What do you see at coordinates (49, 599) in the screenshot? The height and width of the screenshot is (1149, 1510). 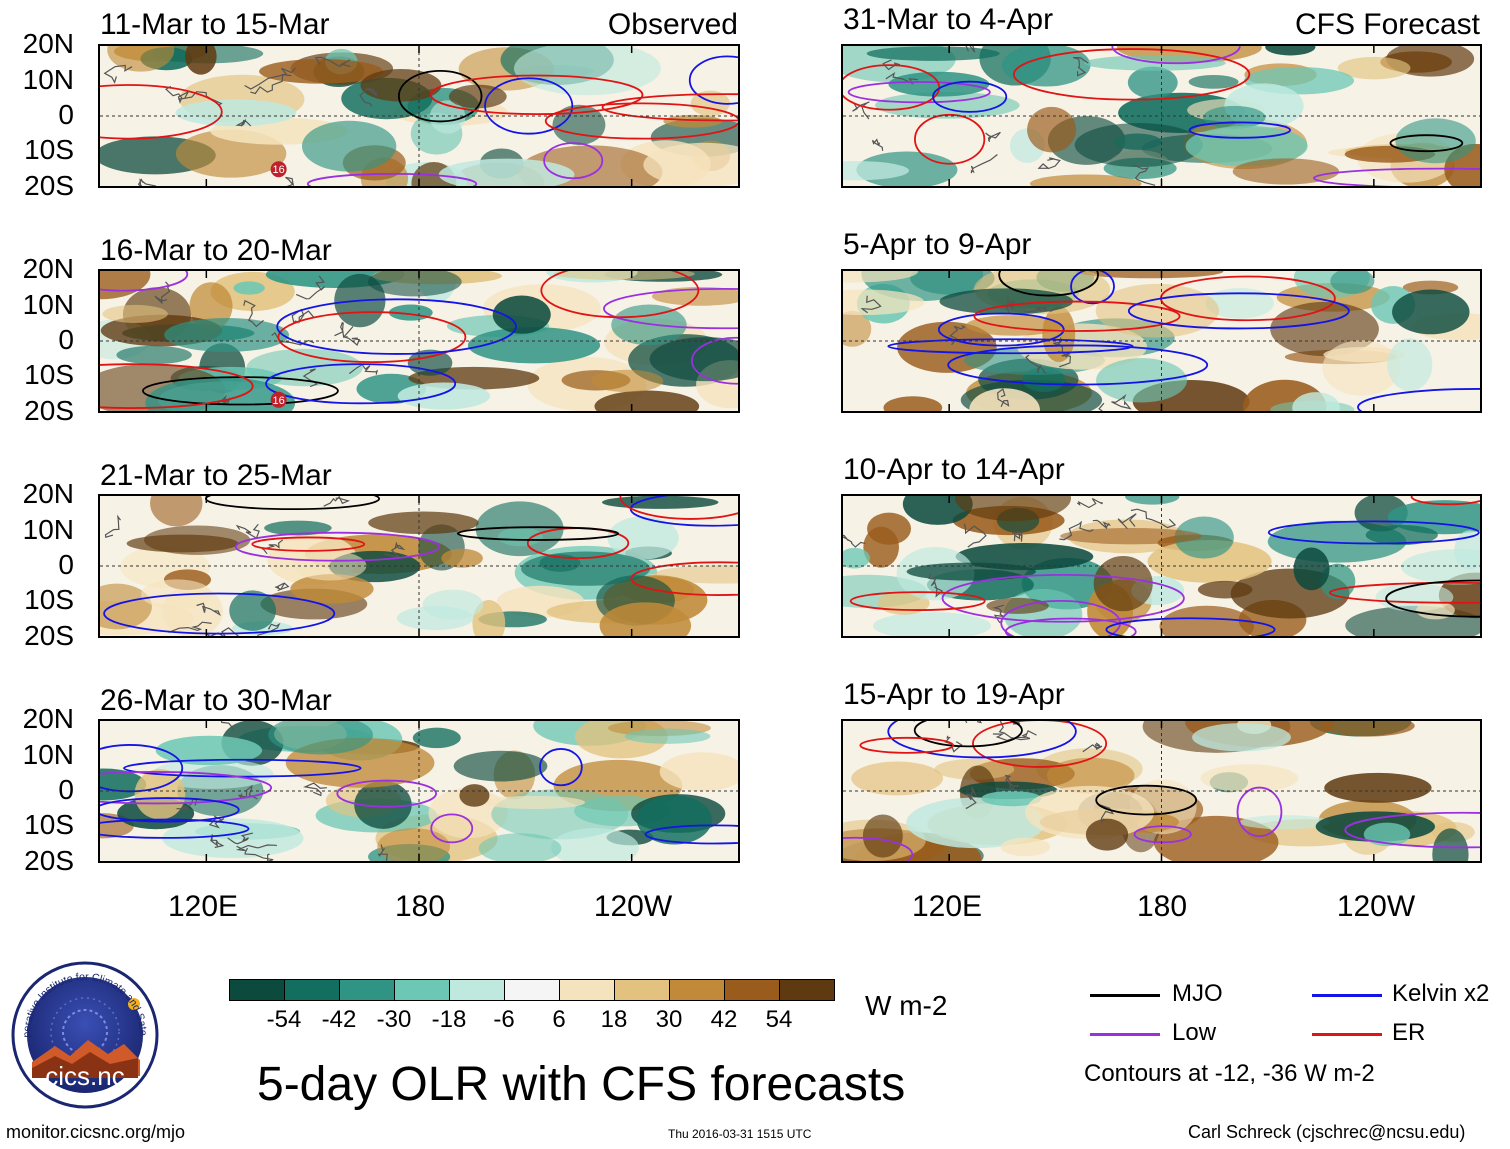 I see `lat-tick: 10S` at bounding box center [49, 599].